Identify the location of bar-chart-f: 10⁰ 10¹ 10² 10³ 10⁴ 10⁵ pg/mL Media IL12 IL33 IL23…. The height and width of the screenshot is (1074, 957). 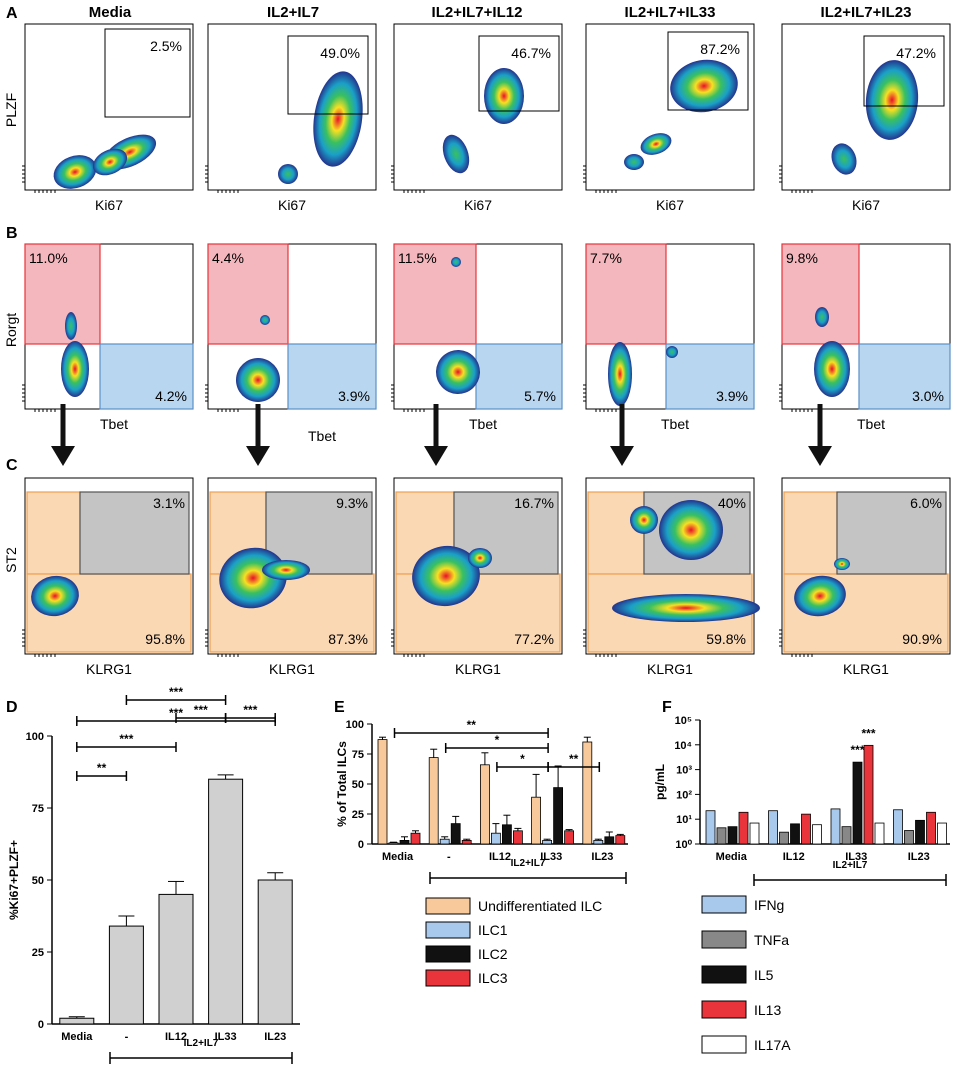
(801, 884).